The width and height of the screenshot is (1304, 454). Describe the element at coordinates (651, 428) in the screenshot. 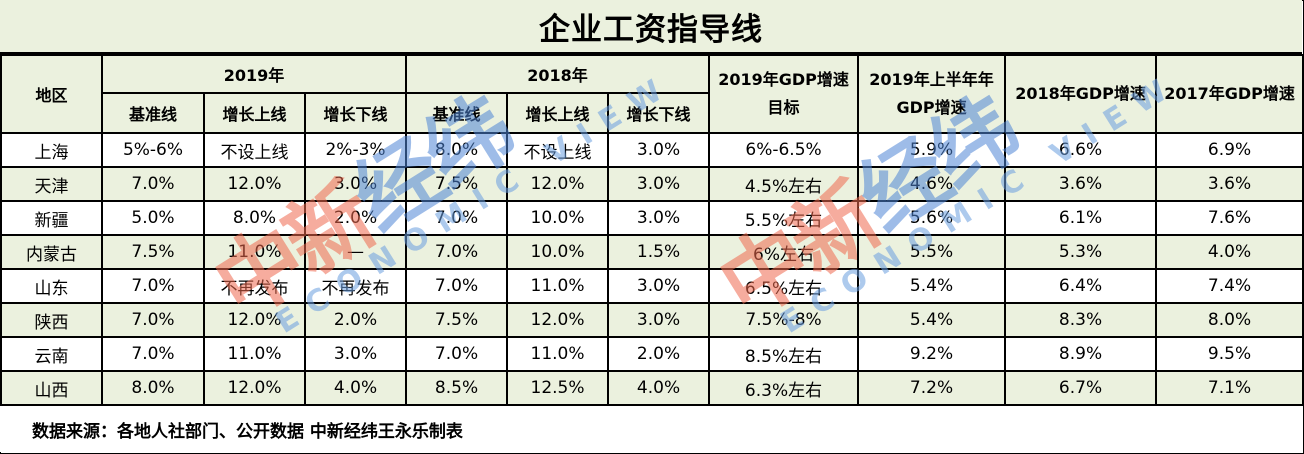

I see `source-note: 数据来源：各地人社部门、公开数据 中新经纬王永乐制表` at that location.